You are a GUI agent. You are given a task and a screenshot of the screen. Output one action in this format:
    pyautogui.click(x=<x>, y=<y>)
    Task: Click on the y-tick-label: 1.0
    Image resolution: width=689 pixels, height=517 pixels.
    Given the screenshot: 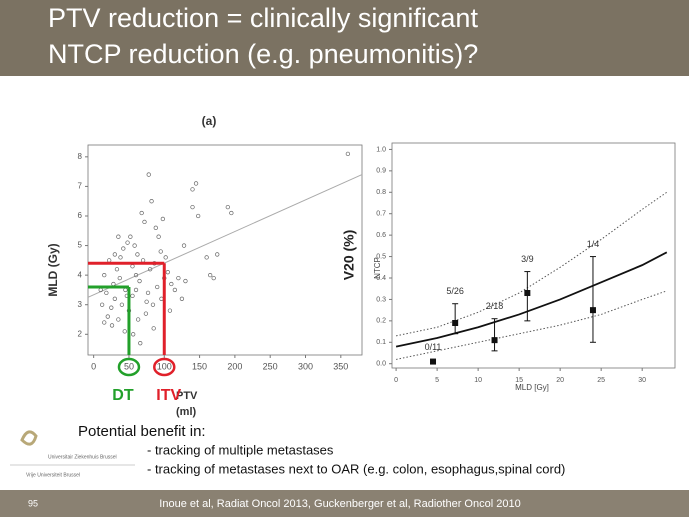 What is the action you would take?
    pyautogui.click(x=381, y=149)
    